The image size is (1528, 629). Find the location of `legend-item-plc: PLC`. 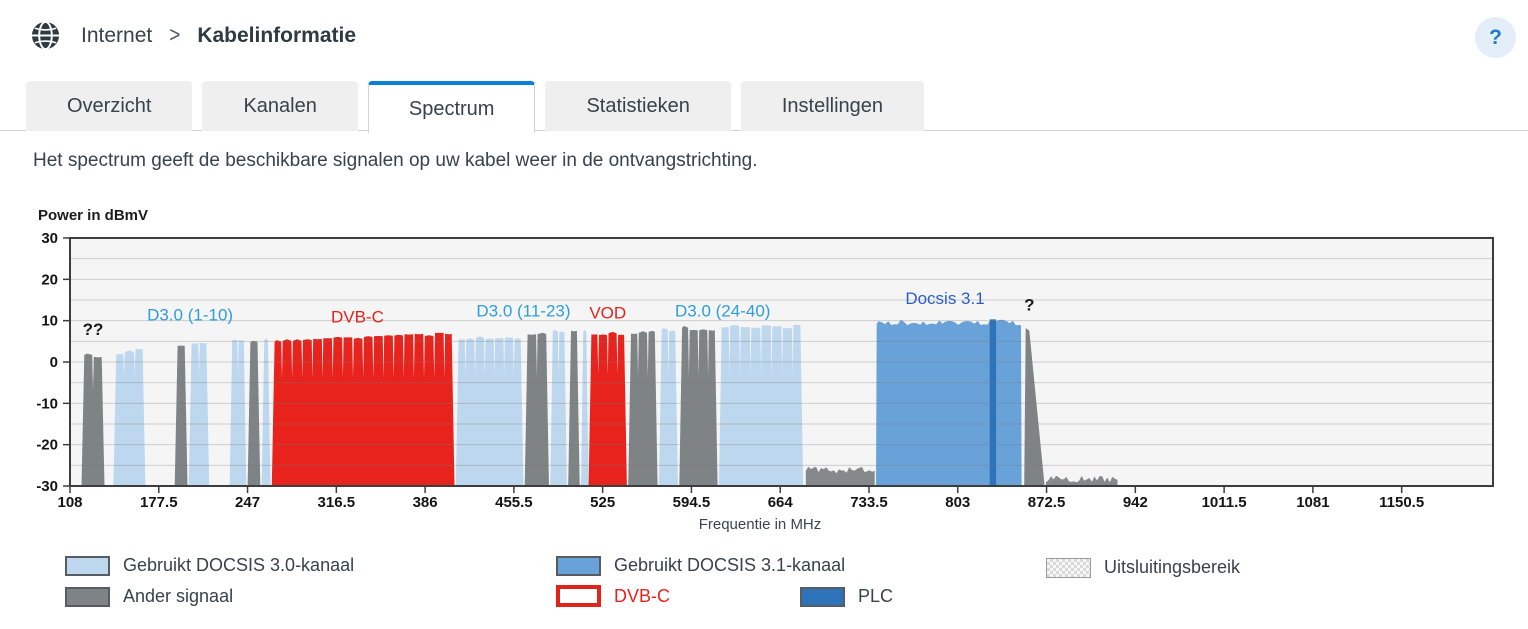

legend-item-plc: PLC is located at coordinates (846, 596).